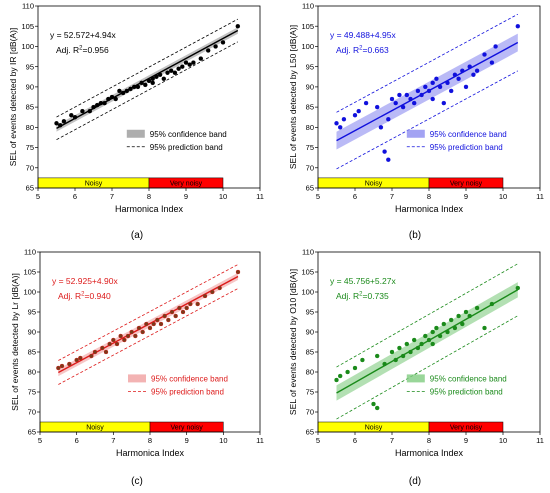 The image size is (550, 493). I want to click on r-squared-value: =0.940, so click(98, 296).